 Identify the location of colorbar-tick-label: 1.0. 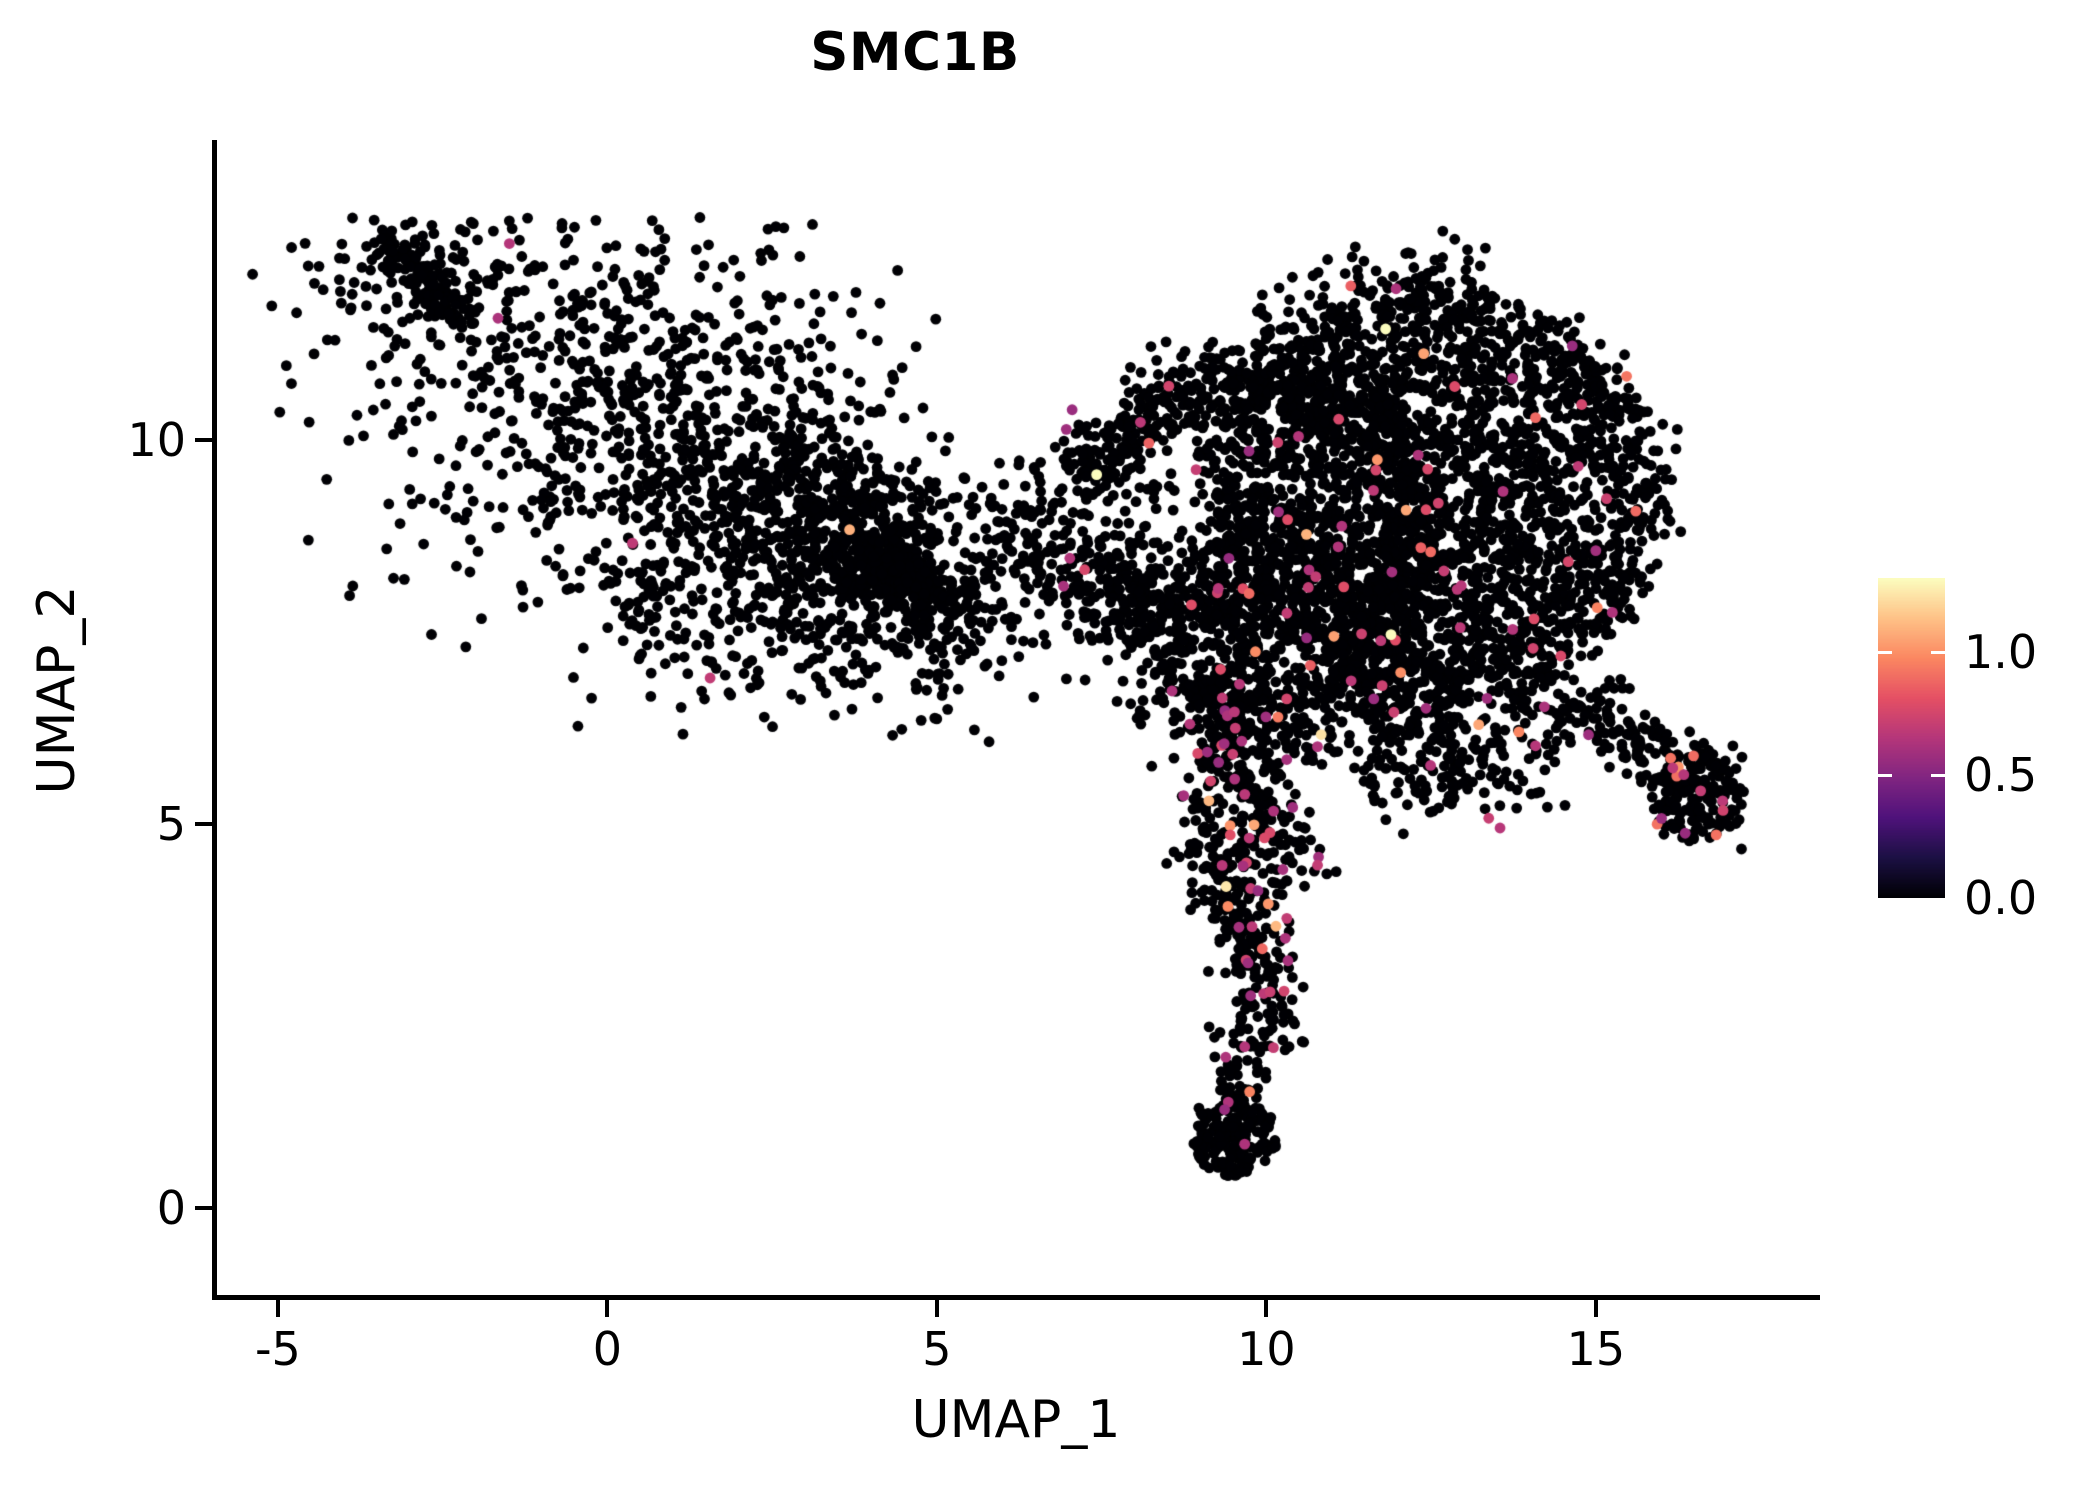
(2001, 651).